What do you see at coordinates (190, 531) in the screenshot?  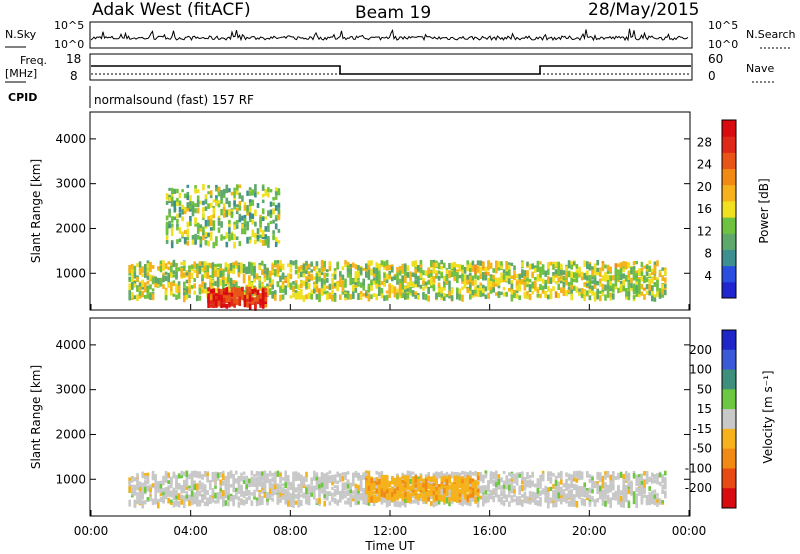 I see `x-tick-label: 04:00` at bounding box center [190, 531].